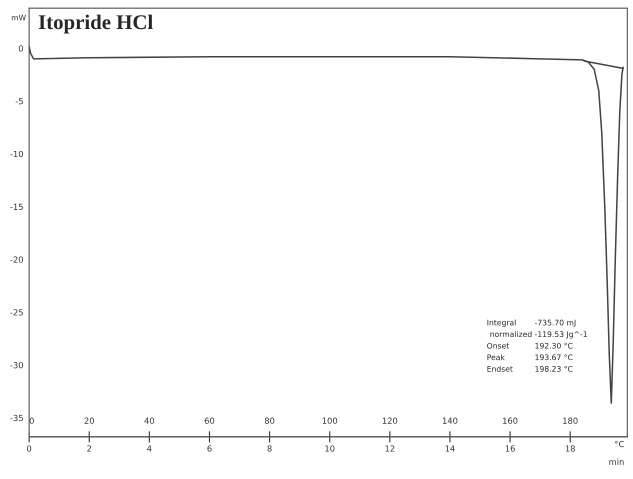  Describe the element at coordinates (269, 421) in the screenshot. I see `x-tick-label: 80` at that location.